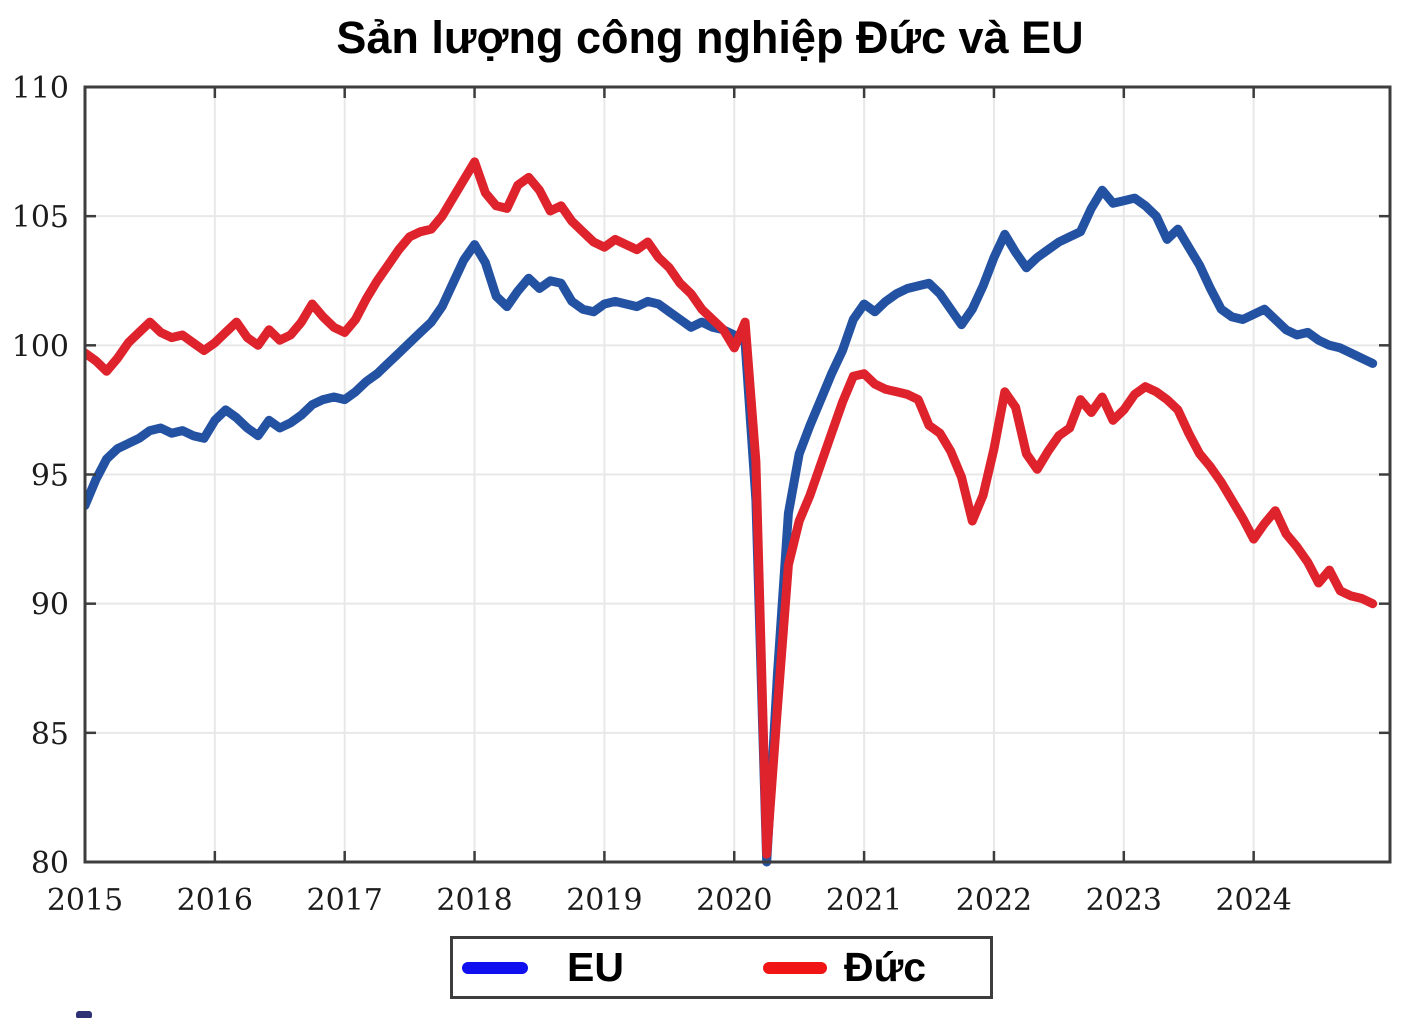  I want to click on y-tick-label: 105, so click(40, 217).